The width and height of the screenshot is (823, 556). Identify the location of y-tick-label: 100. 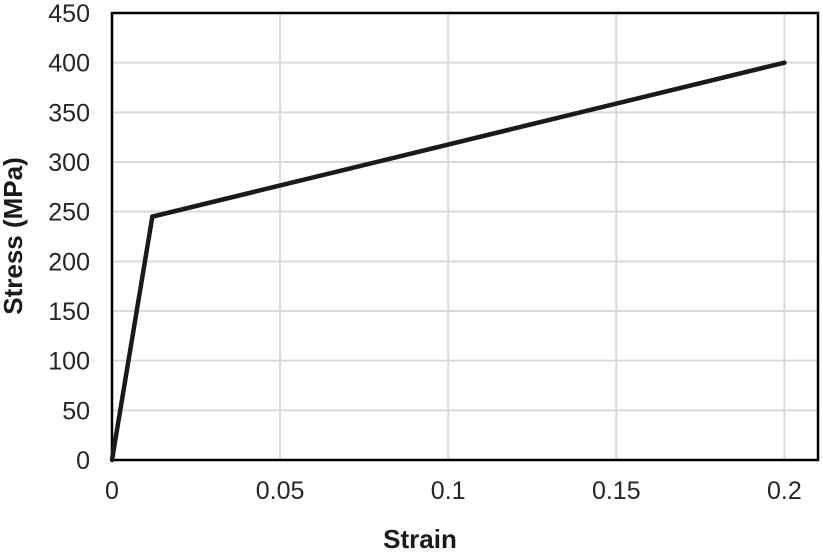
(69, 362).